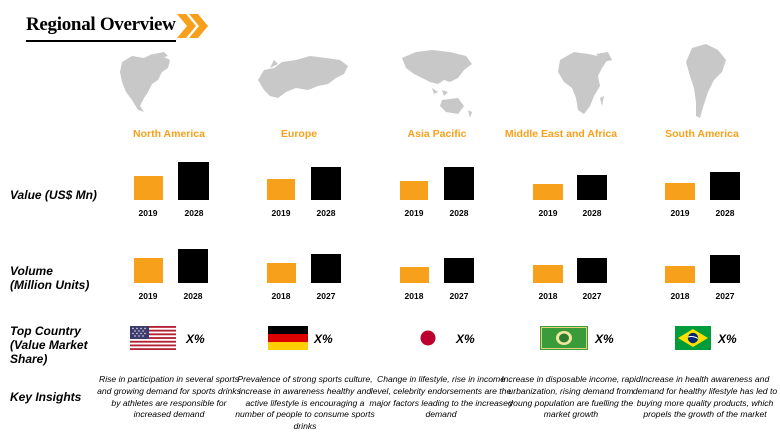 The width and height of the screenshot is (780, 440). What do you see at coordinates (414, 213) in the screenshot?
I see `value-year-asia-pacific-a: 2019` at bounding box center [414, 213].